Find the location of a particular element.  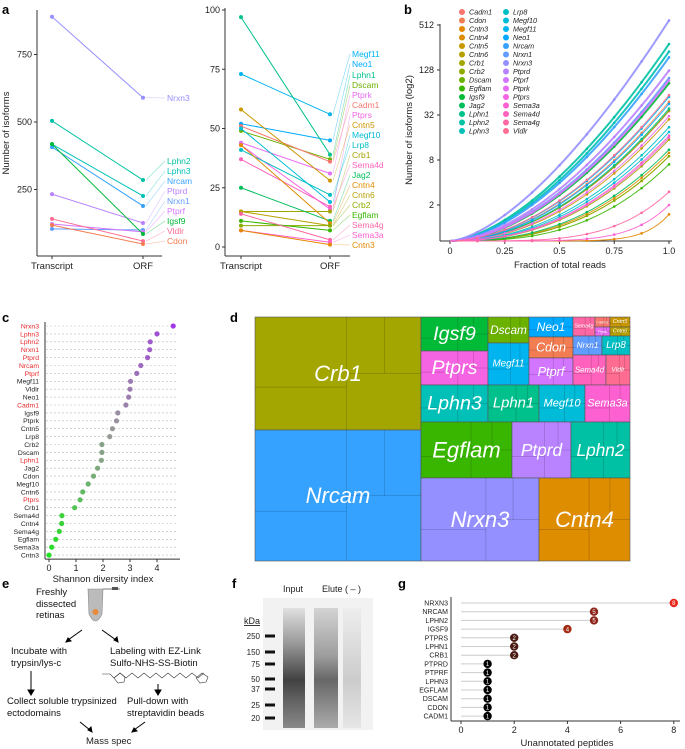

category-label-Cadm1: Cadm1 is located at coordinates (28, 405).